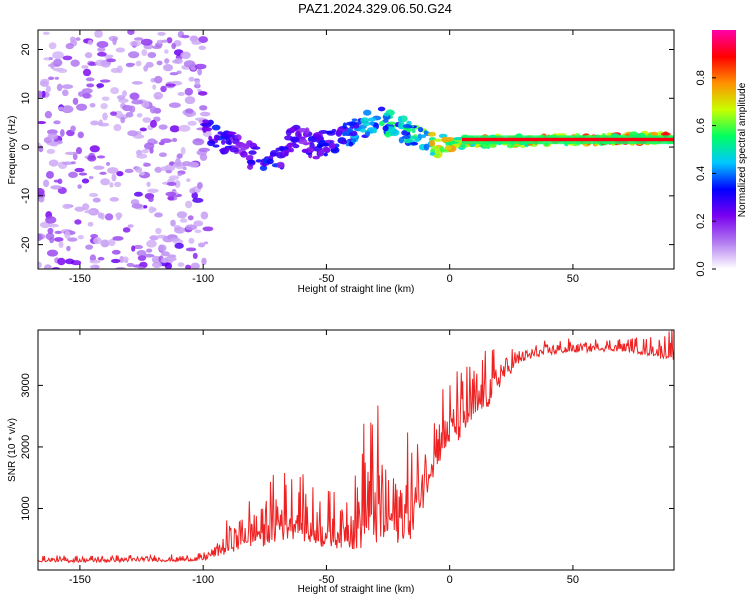 The width and height of the screenshot is (750, 600). I want to click on y-tick-label: 1000, so click(26, 508).